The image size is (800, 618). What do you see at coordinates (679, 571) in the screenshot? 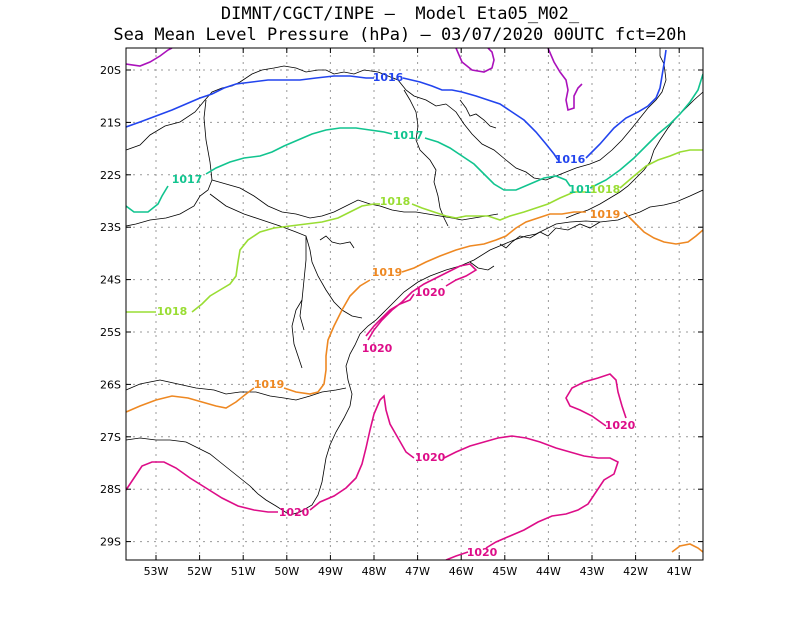
I see `x-tick-label: 41W` at bounding box center [679, 571].